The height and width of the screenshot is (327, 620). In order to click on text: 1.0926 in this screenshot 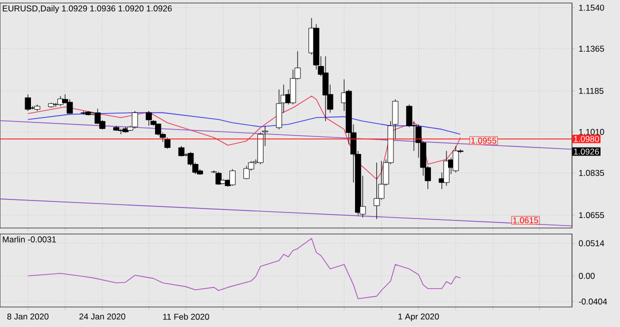, I will do `click(586, 151)`.